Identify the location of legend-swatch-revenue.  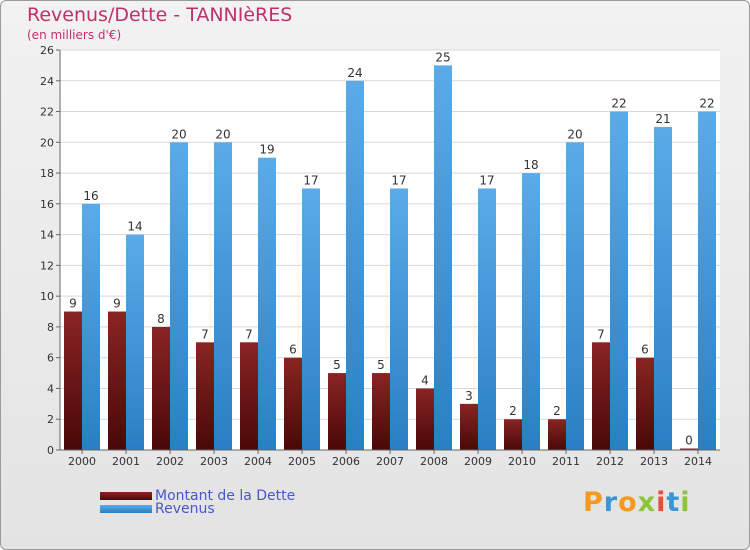
(126, 509).